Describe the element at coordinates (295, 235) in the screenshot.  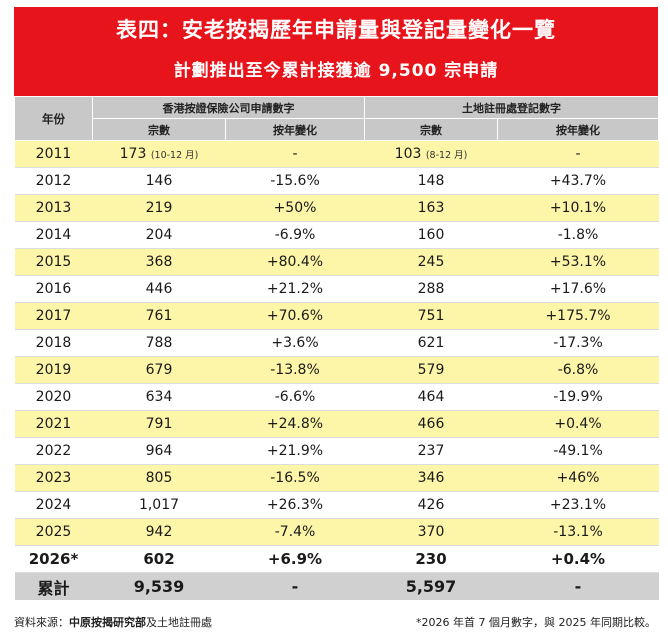
I see `app-change-cell: -6.9%` at that location.